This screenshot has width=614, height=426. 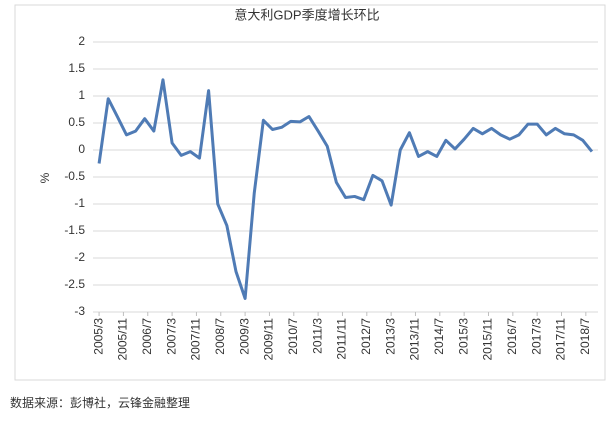 I want to click on y-axis-label: %, so click(x=45, y=177).